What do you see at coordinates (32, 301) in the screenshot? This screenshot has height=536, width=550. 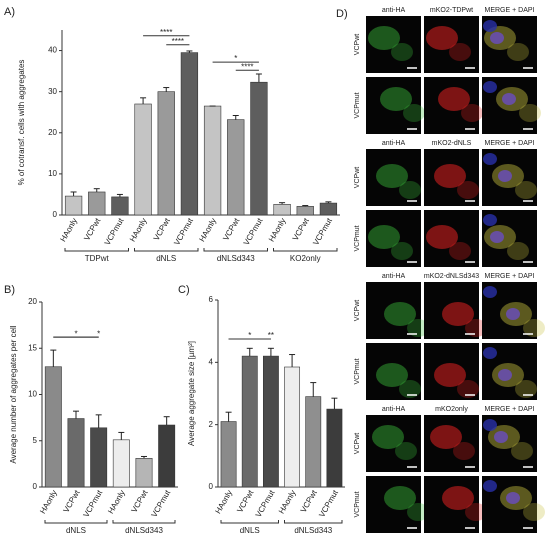 I see `y-tick-label: 20` at bounding box center [32, 301].